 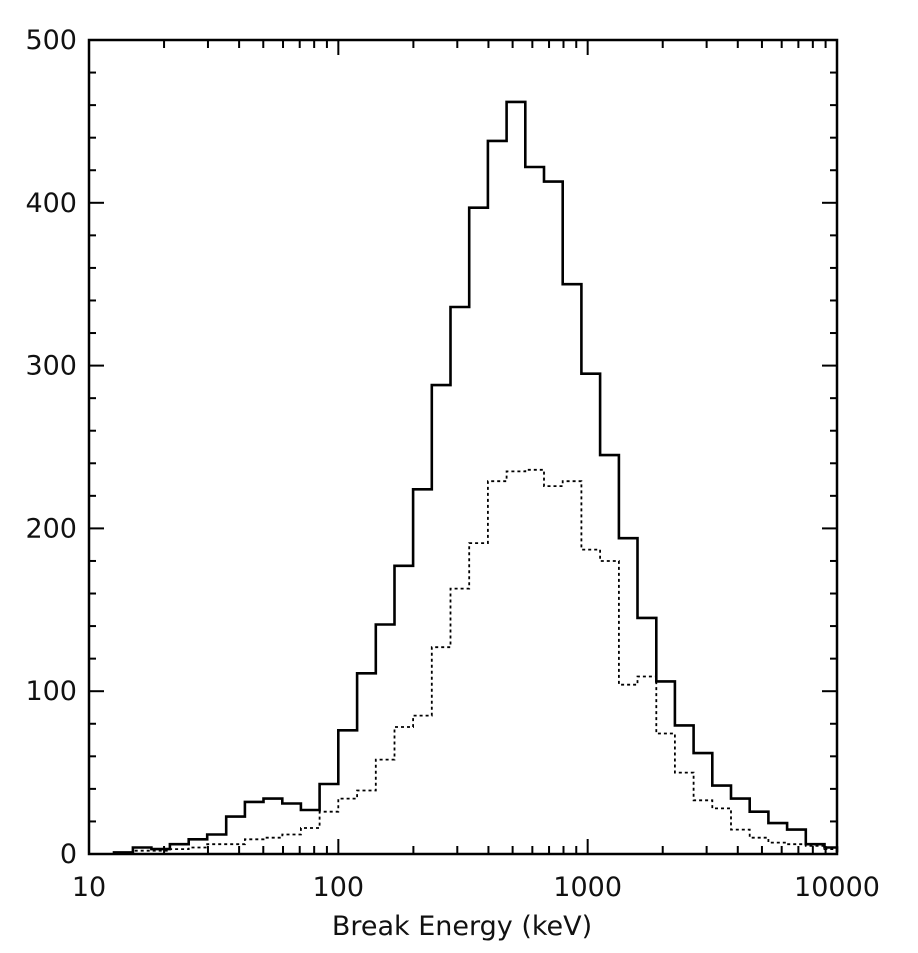 What do you see at coordinates (51, 40) in the screenshot?
I see `y-tick-label: 500` at bounding box center [51, 40].